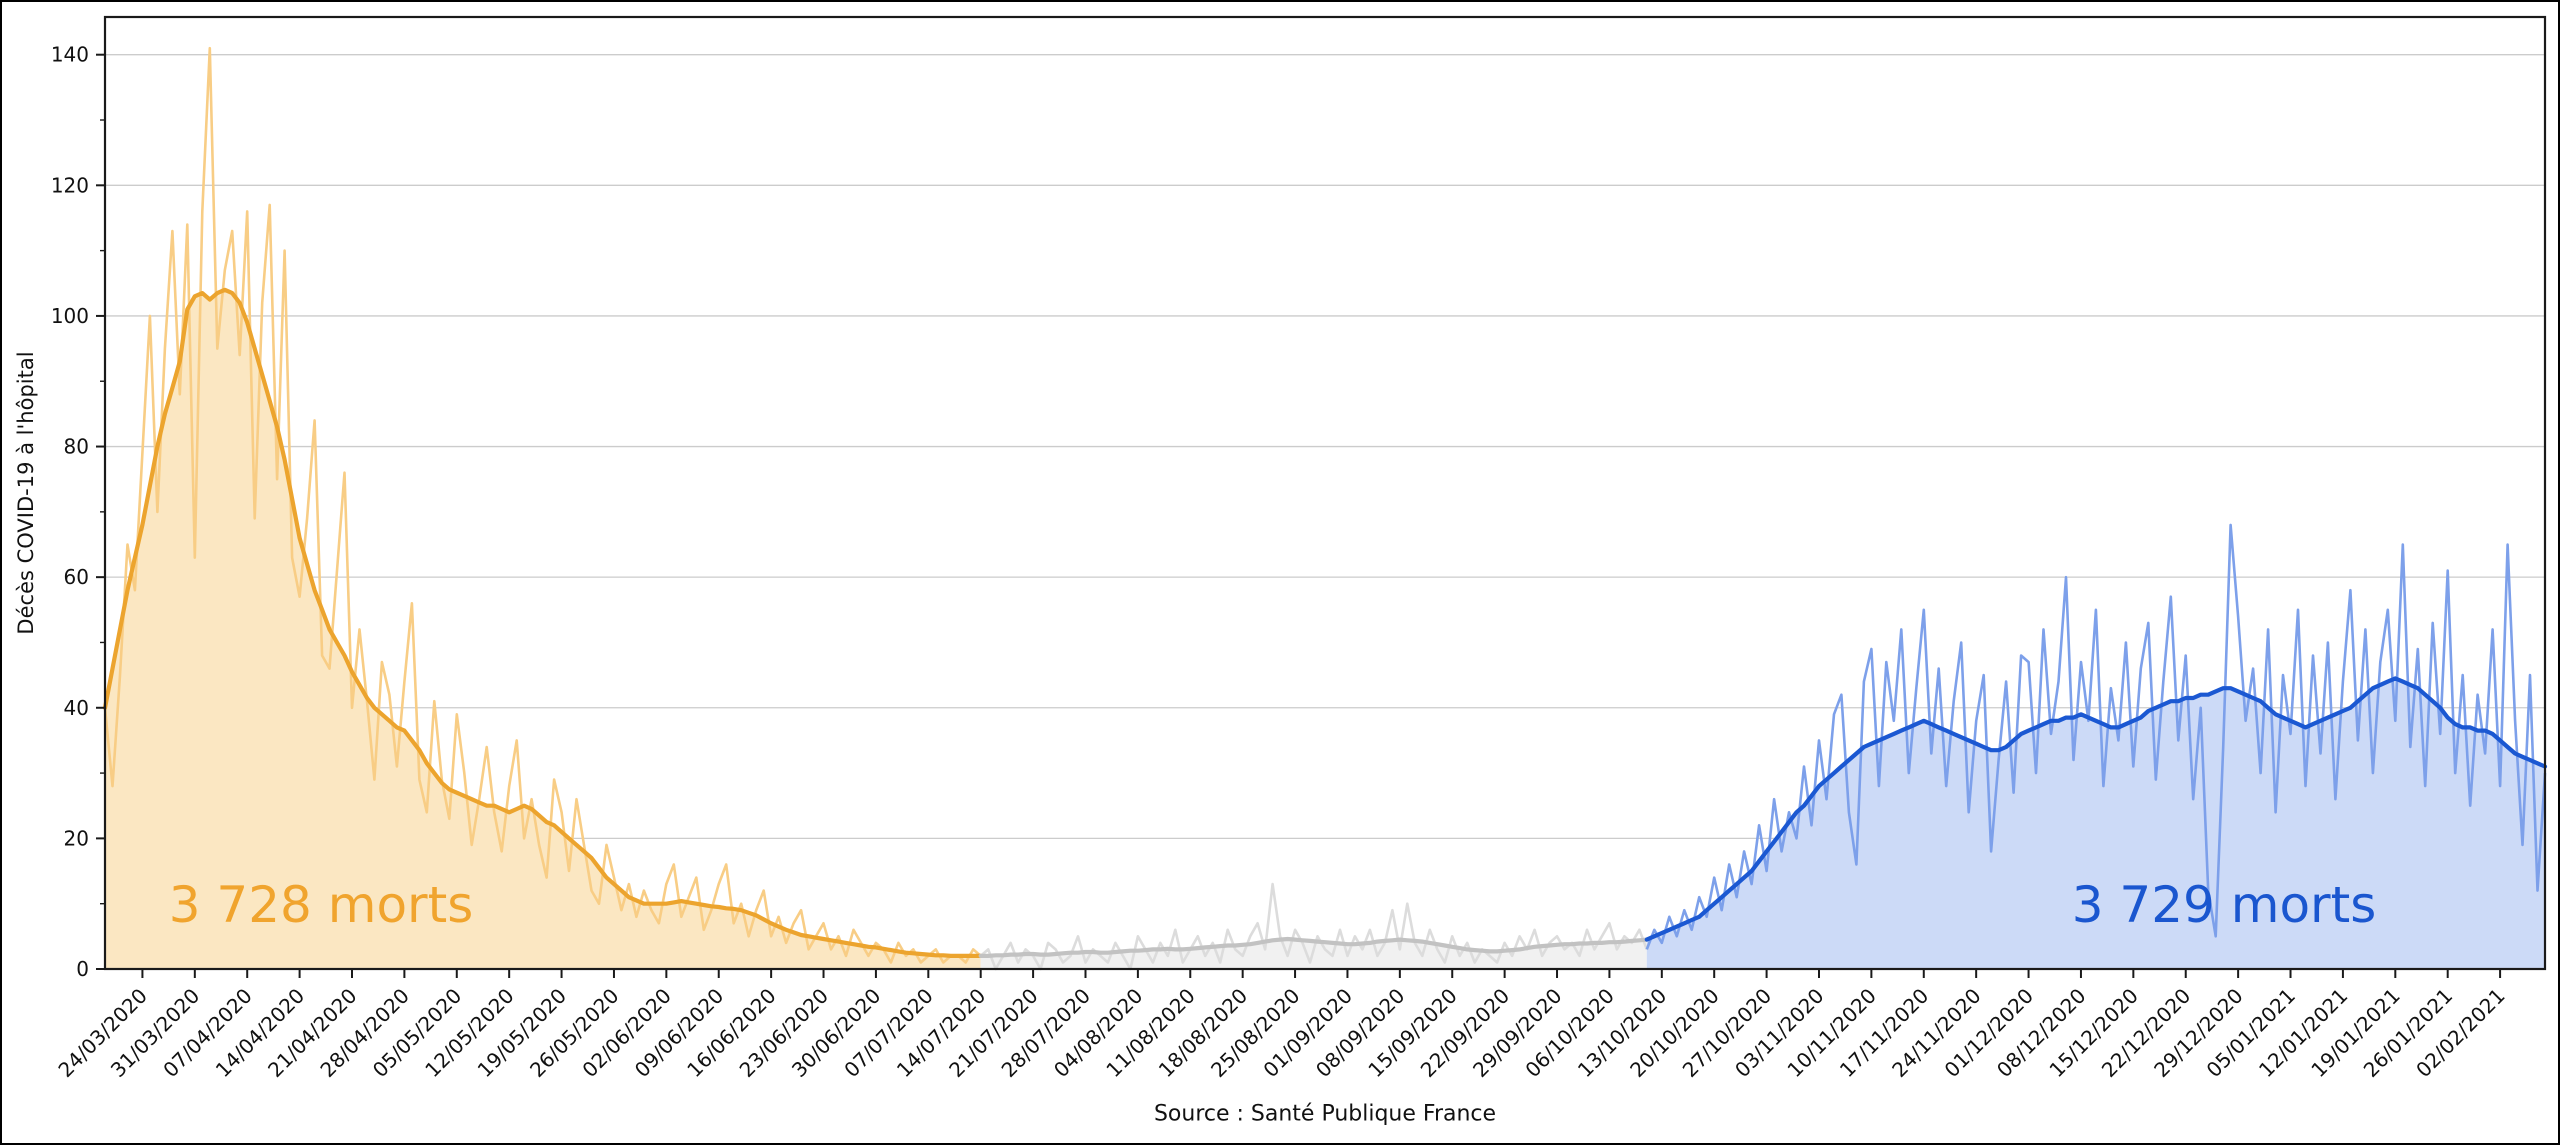  Describe the element at coordinates (2224, 905) in the screenshot. I see `wave2-total-annotation: 3 729 morts` at that location.